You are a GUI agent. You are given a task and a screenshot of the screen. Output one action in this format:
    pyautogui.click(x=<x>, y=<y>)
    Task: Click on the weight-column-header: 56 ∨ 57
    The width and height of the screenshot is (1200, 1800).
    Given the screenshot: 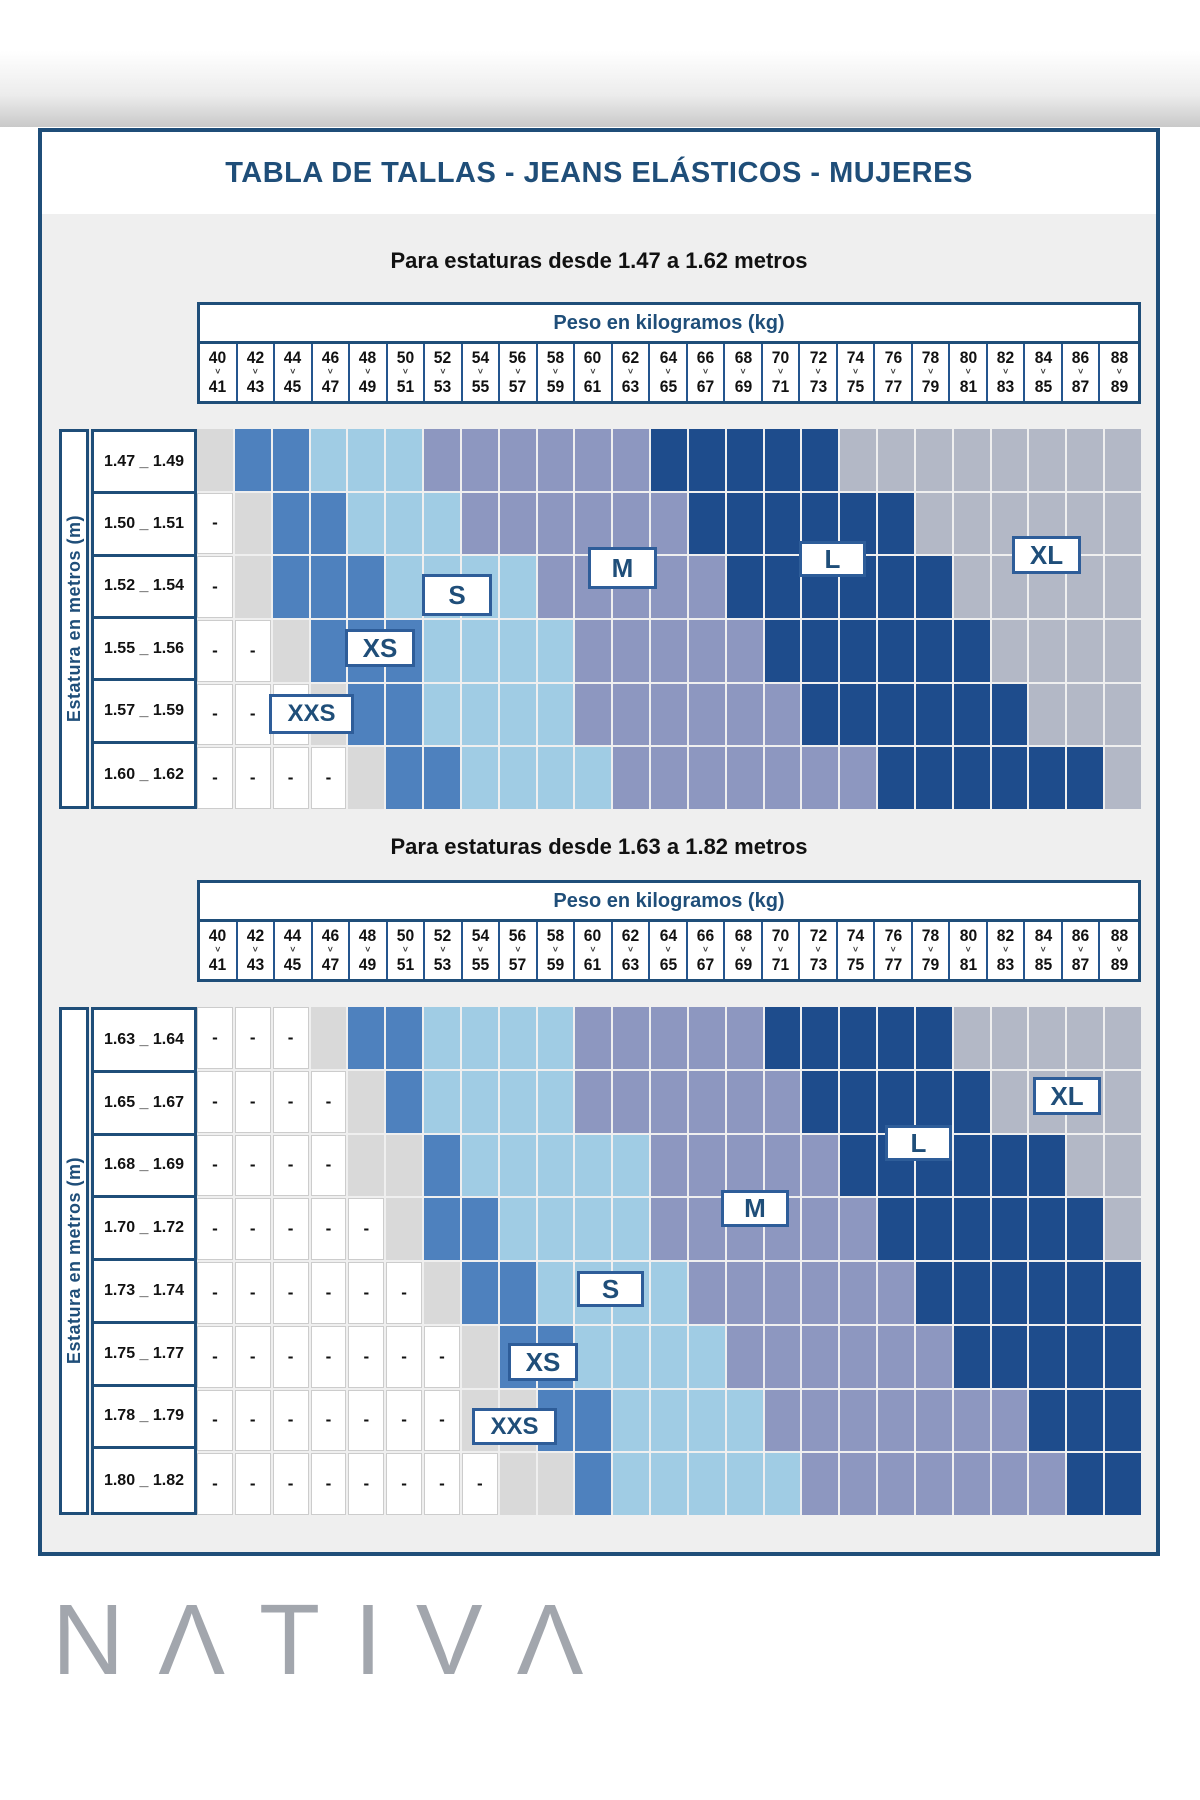 What is the action you would take?
    pyautogui.click(x=519, y=372)
    